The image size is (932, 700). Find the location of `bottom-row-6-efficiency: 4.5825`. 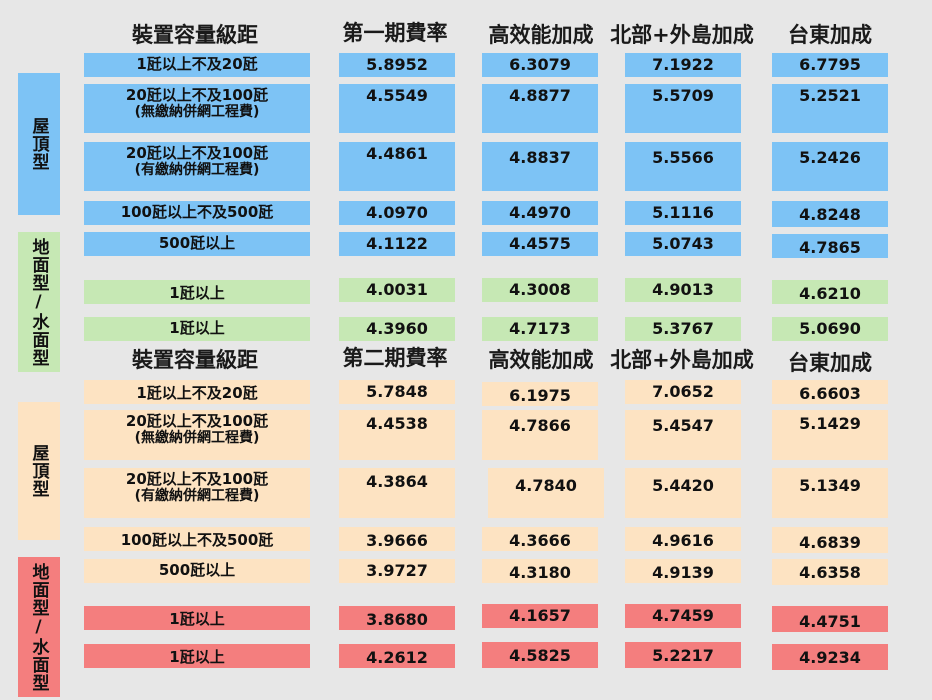

bottom-row-6-efficiency: 4.5825 is located at coordinates (540, 655).